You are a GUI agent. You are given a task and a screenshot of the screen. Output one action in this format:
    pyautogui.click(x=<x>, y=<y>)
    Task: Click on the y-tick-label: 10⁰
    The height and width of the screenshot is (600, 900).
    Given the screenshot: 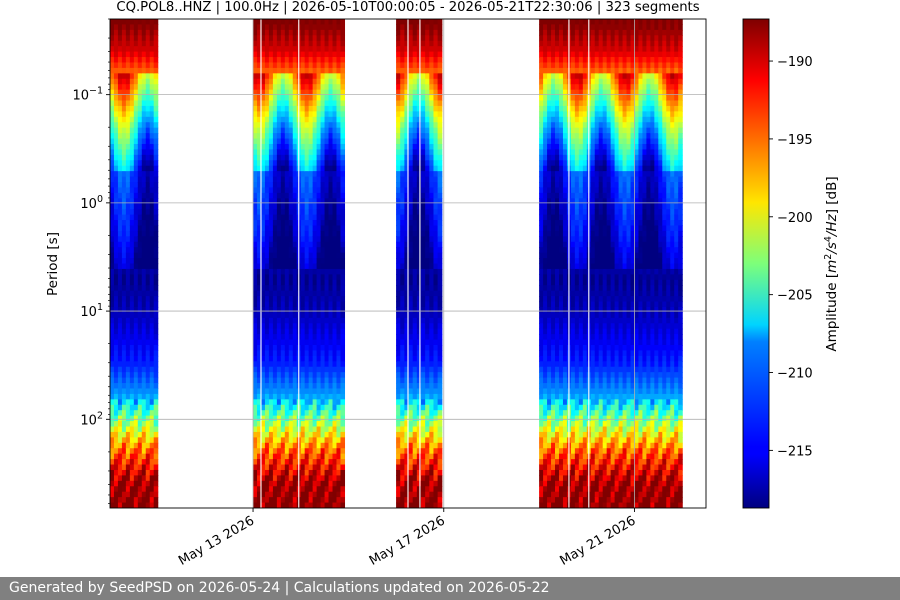 What is the action you would take?
    pyautogui.click(x=91, y=203)
    